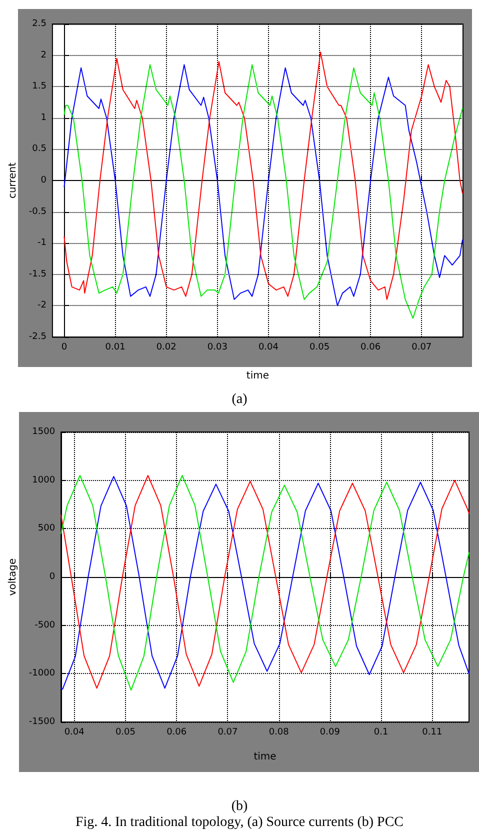 This screenshot has height=831, width=479. I want to click on y-tick-label: 1500, so click(44, 432).